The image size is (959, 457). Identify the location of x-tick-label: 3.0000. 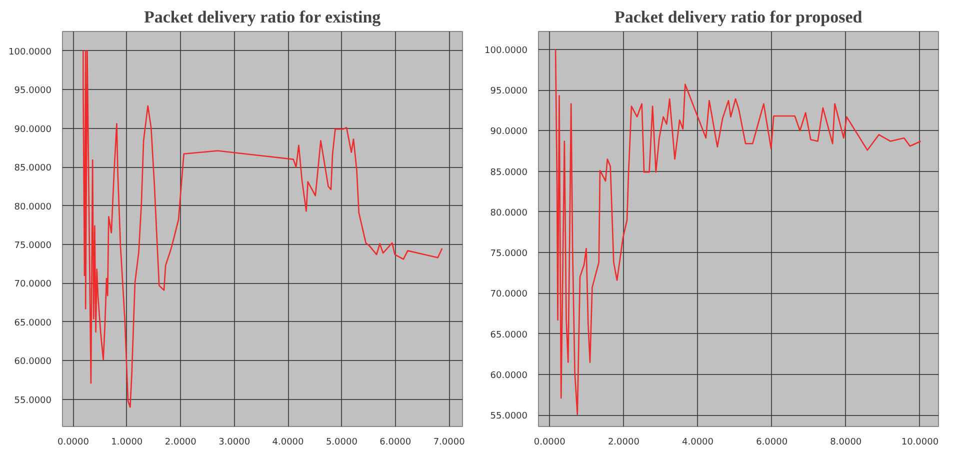
(234, 443).